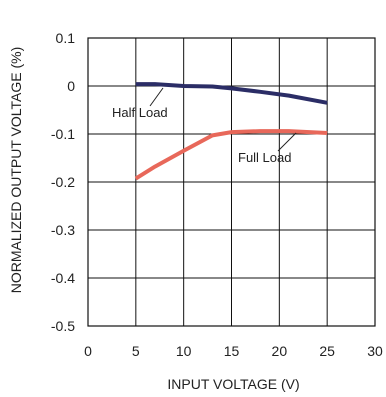 This screenshot has height=397, width=386. Describe the element at coordinates (140, 112) in the screenshot. I see `annotation-half-load: Half Load` at that location.